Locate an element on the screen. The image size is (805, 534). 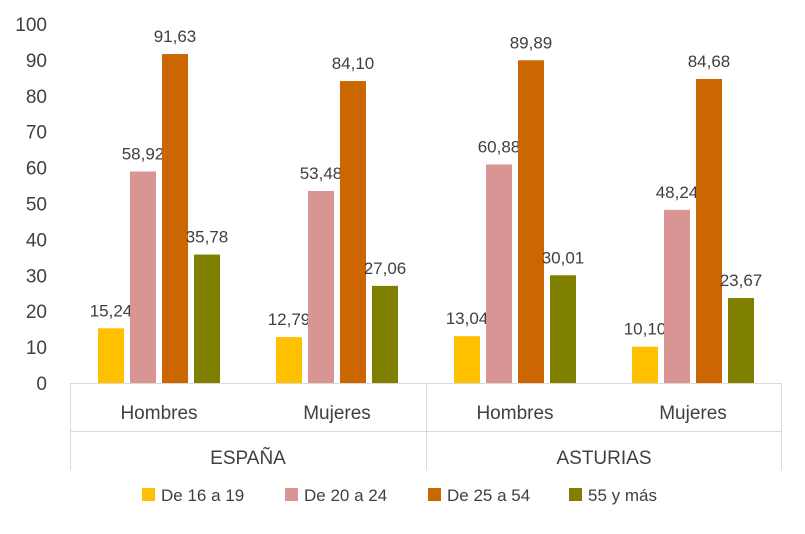
y-tick-label: 60 is located at coordinates (36, 169).